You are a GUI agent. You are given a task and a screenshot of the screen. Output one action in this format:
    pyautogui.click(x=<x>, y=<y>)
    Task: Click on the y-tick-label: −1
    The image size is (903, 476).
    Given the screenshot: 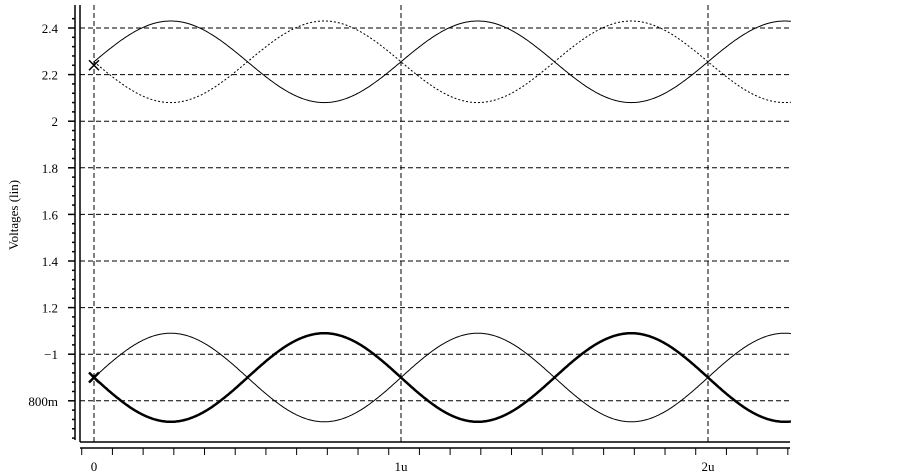 What is the action you would take?
    pyautogui.click(x=51, y=354)
    